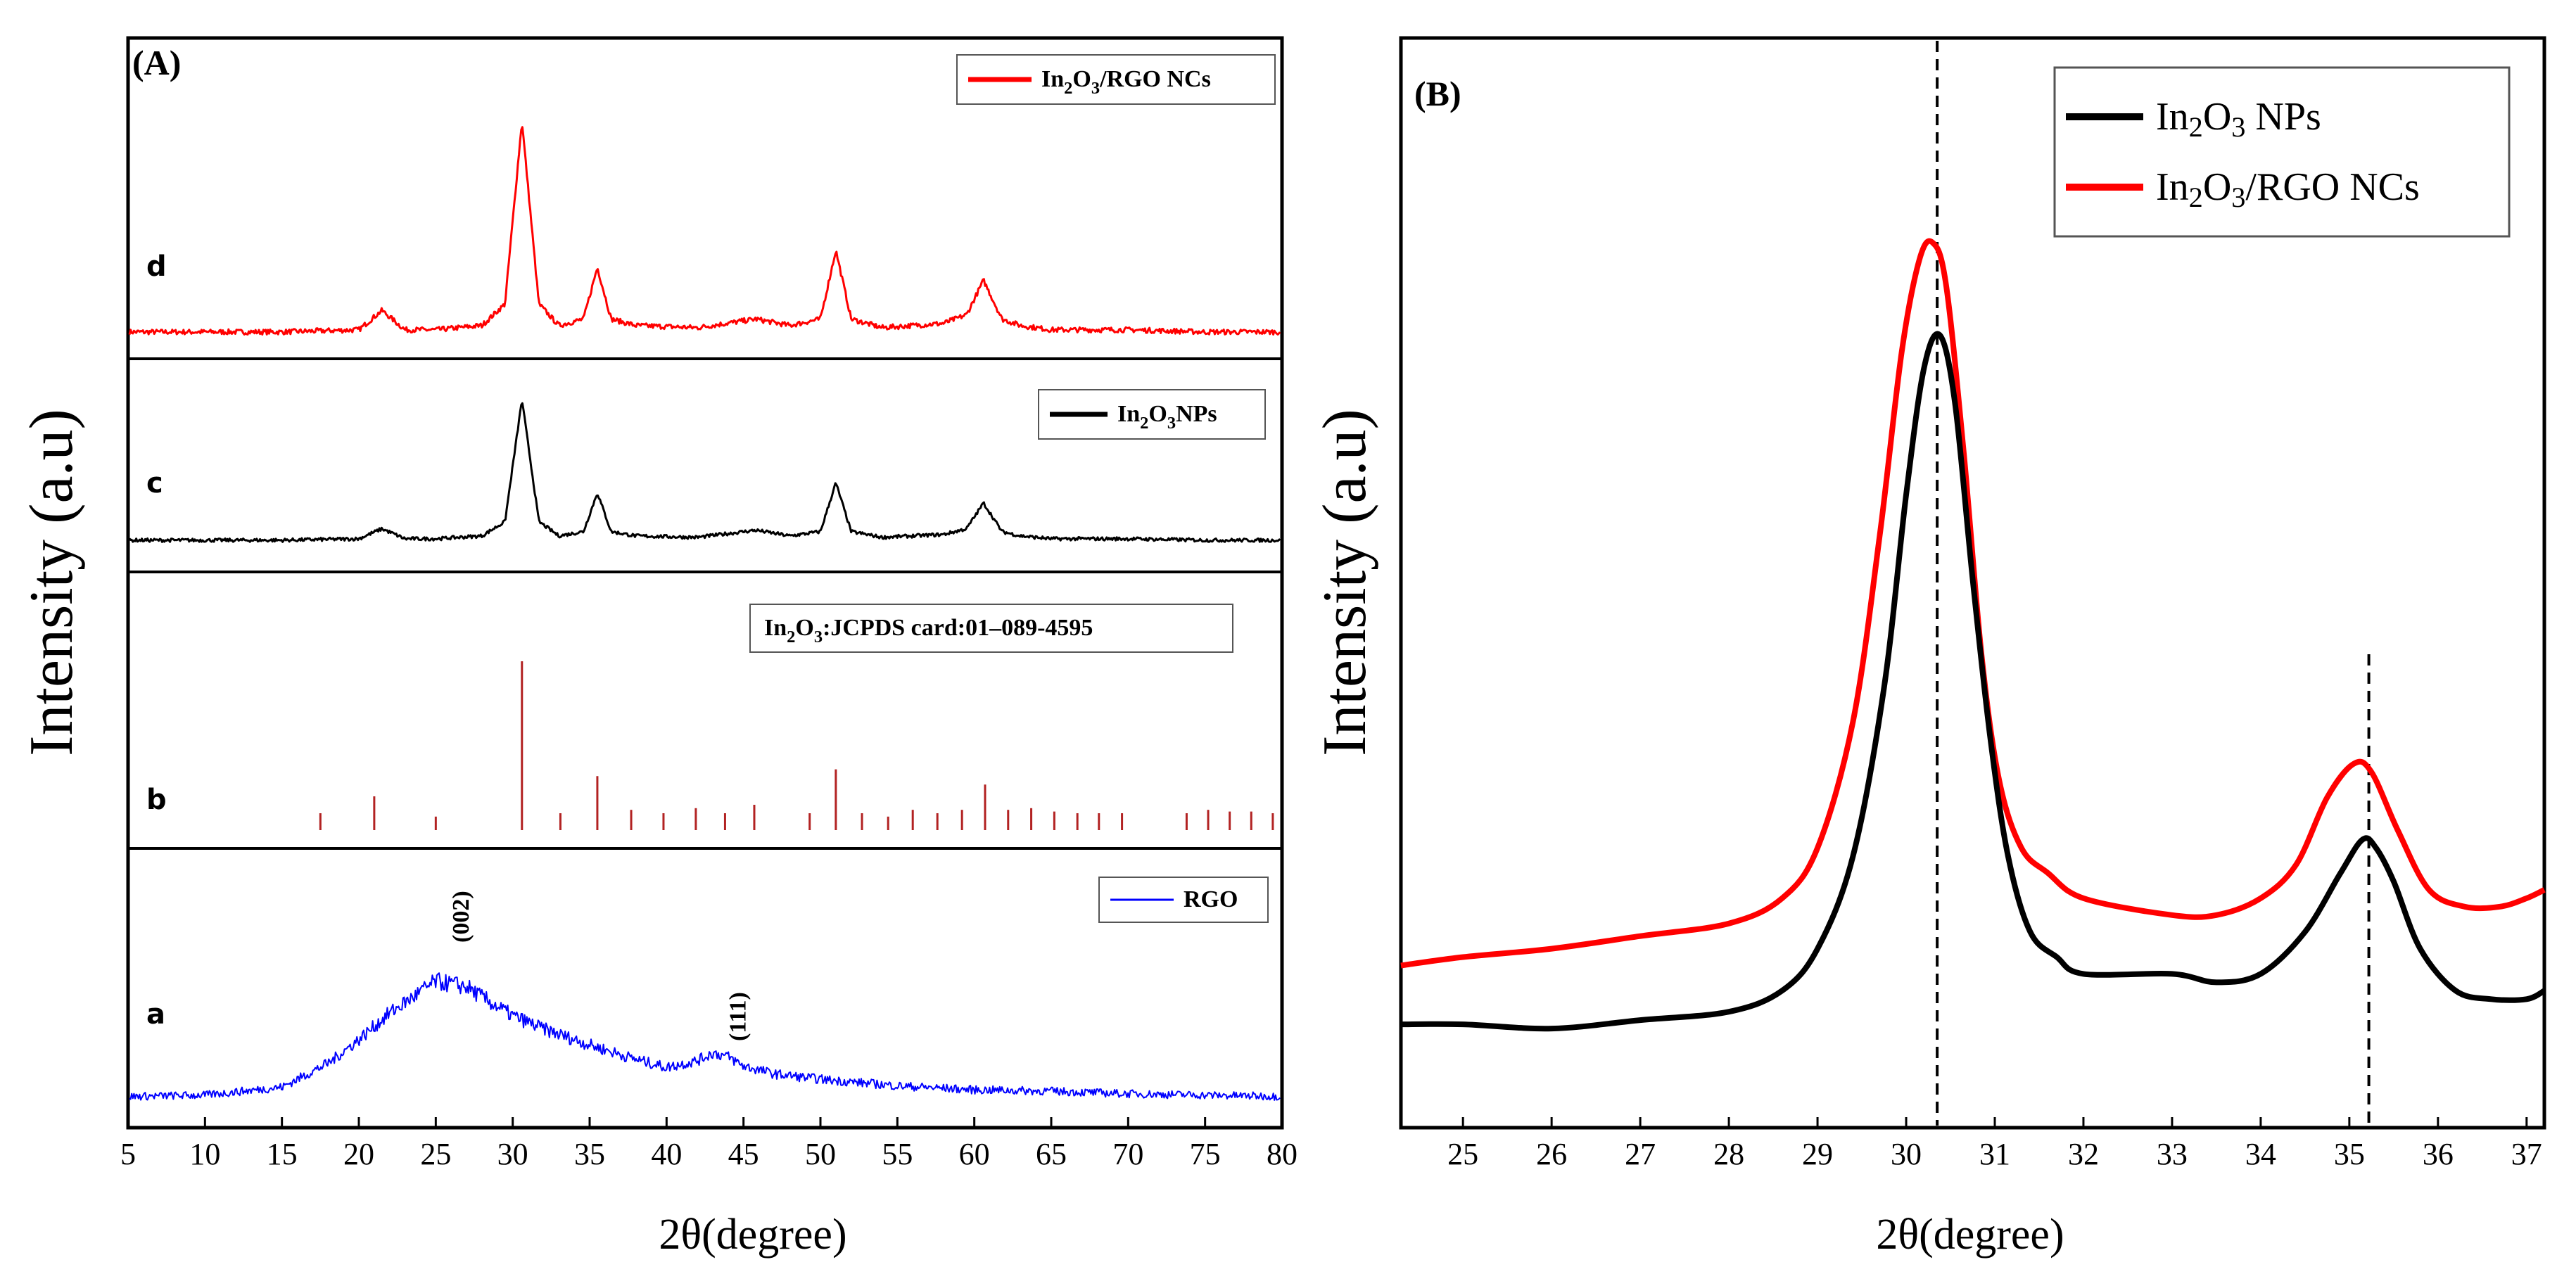 The width and height of the screenshot is (2576, 1274). Describe the element at coordinates (1437, 93) in the screenshot. I see `panel-b-label: (B)` at that location.